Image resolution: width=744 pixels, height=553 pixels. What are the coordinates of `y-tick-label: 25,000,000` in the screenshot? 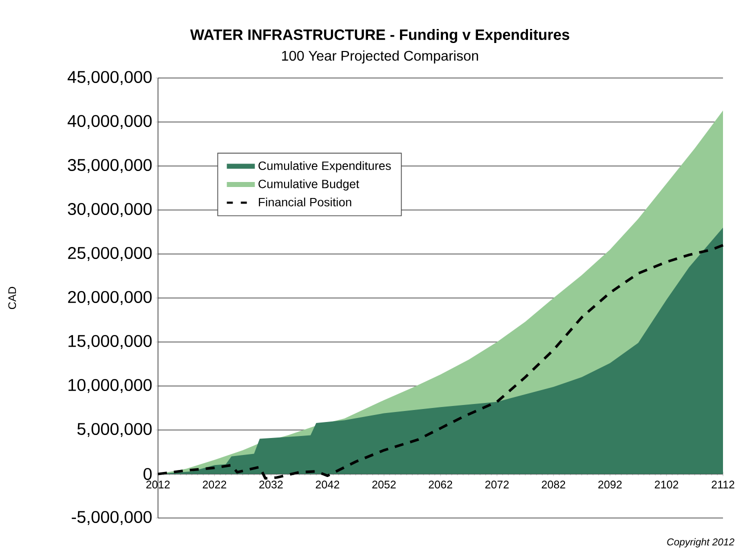 It's located at (110, 254).